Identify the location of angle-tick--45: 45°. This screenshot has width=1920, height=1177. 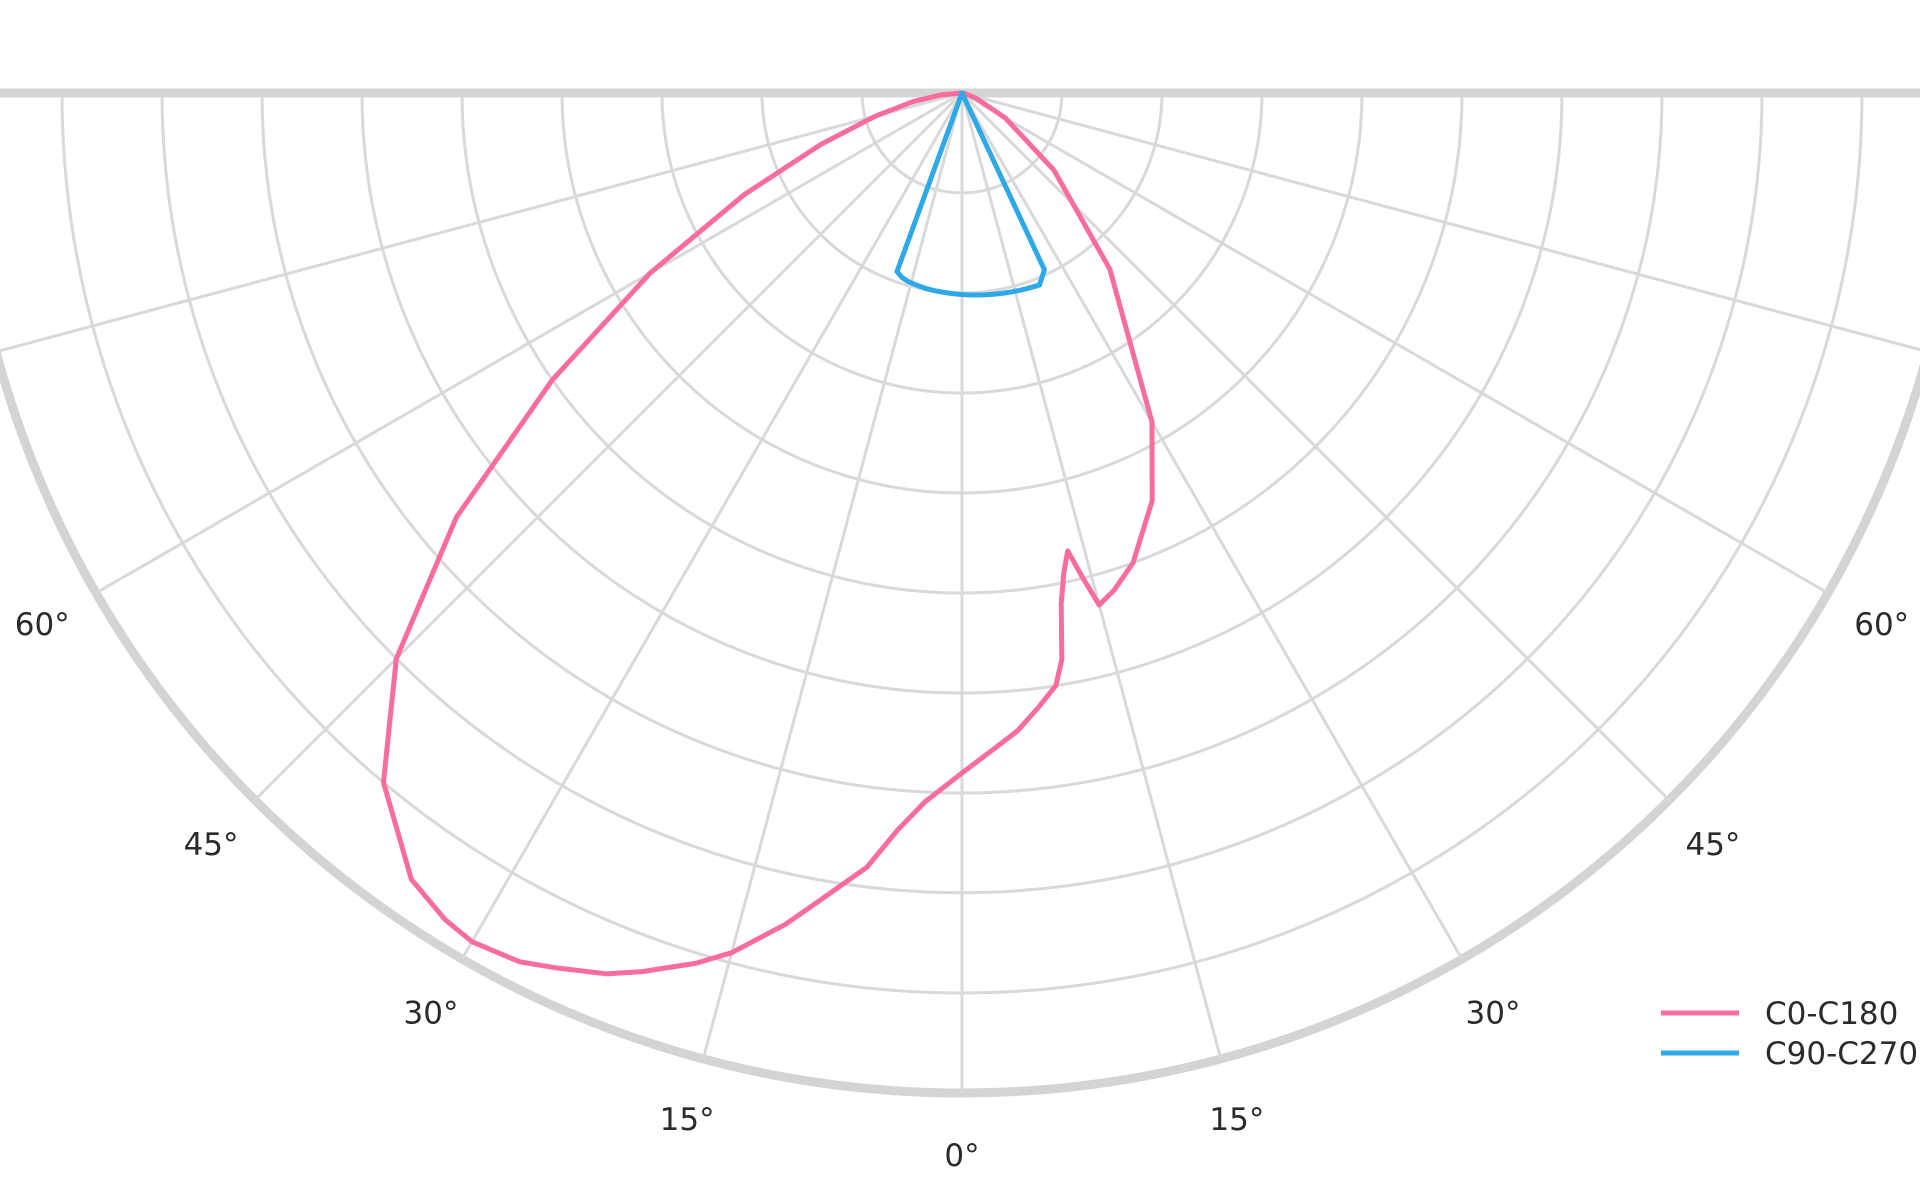
(211, 845).